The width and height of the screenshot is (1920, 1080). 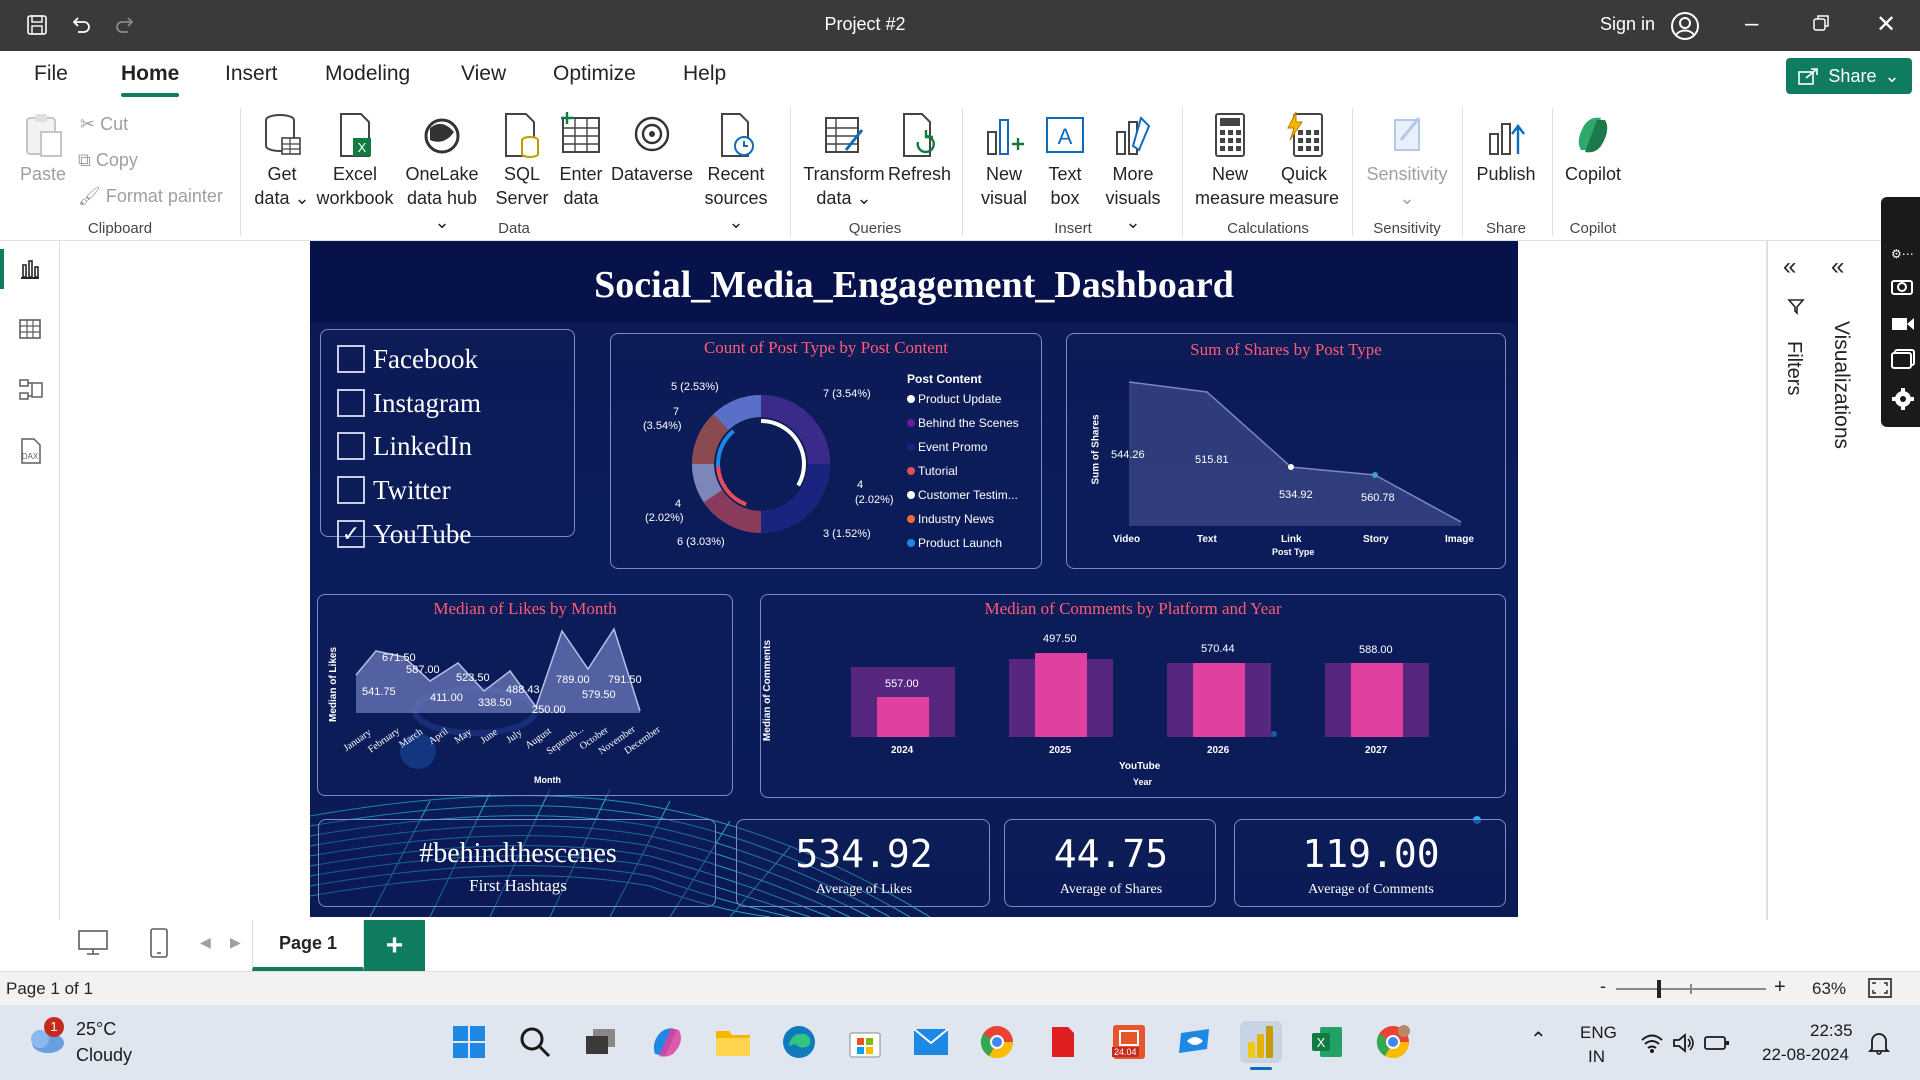 I want to click on window-icon, so click(x=1903, y=361).